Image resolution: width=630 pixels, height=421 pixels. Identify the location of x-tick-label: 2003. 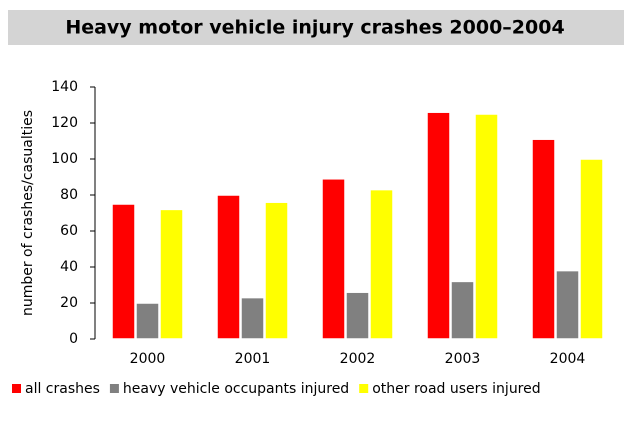
(463, 359).